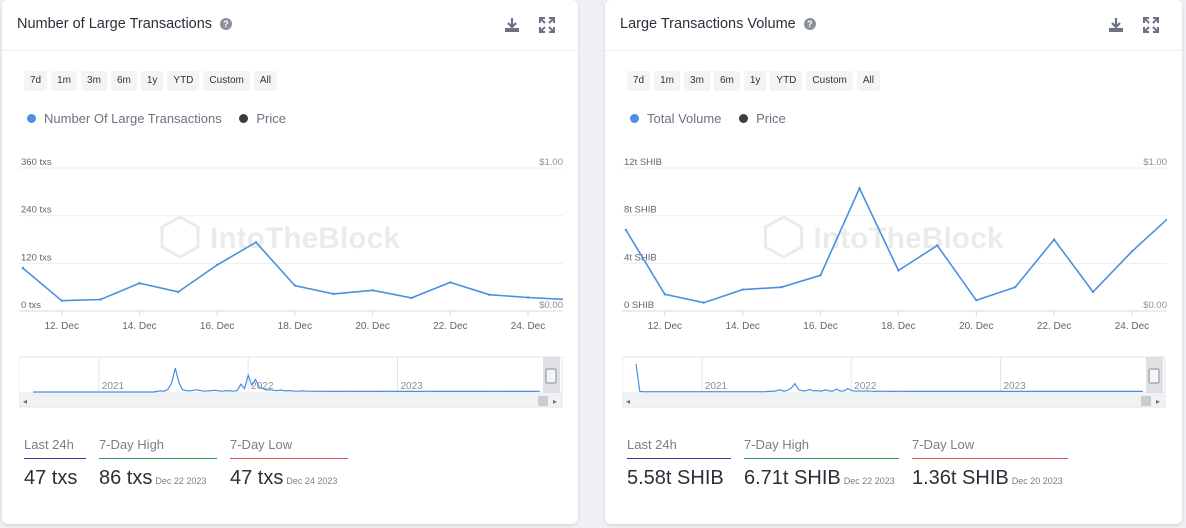 This screenshot has height=528, width=1186. Describe the element at coordinates (716, 386) in the screenshot. I see `year-label: 2021` at that location.